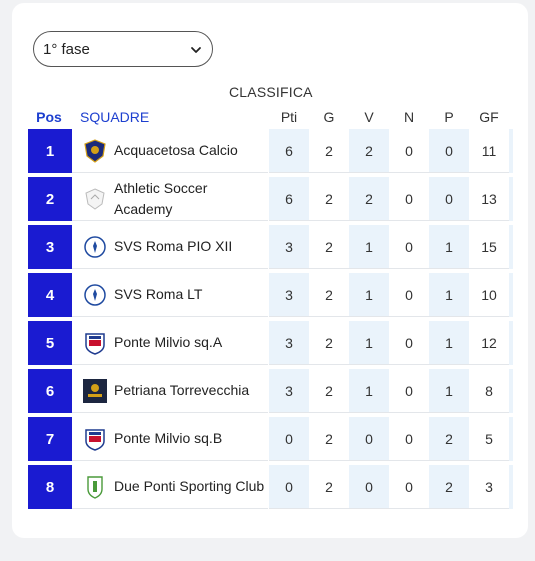  What do you see at coordinates (50, 295) in the screenshot?
I see `position-cell: 4` at bounding box center [50, 295].